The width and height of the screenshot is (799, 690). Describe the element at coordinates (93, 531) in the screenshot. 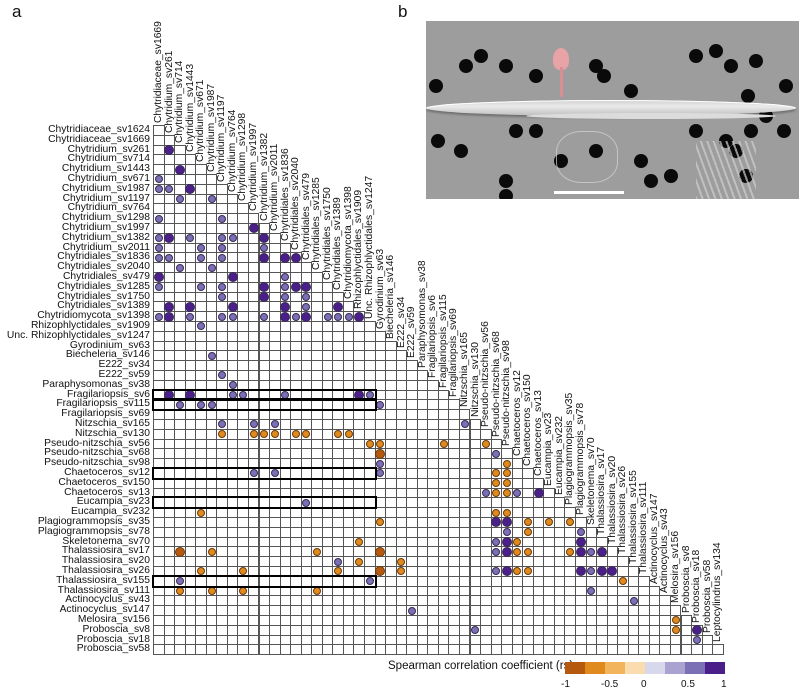

I see `row-label: Plagiogrammopsis_sv78` at that location.